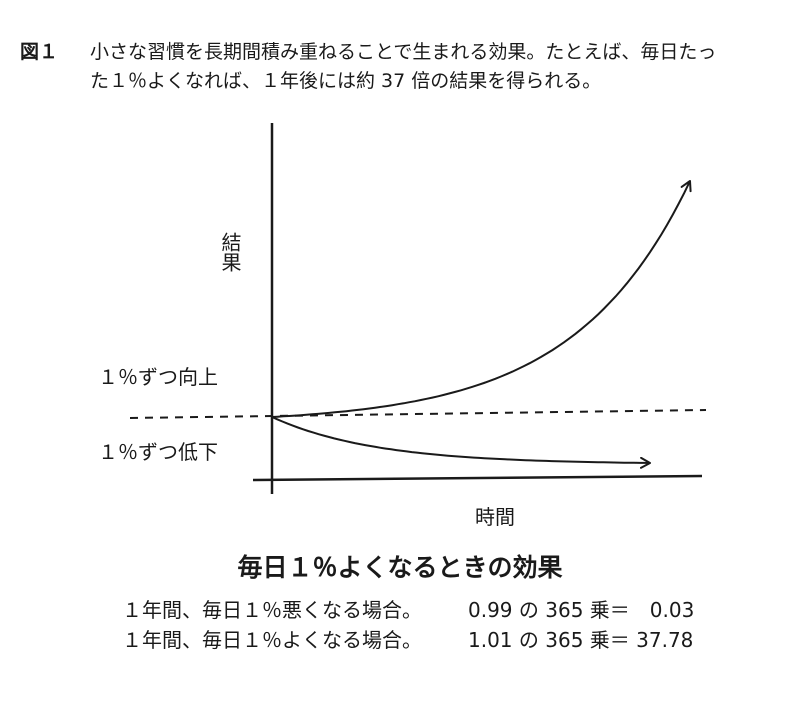  What do you see at coordinates (581, 640) in the screenshot?
I see `summary-calculation: 1.01 の 365 乗＝ 37.78` at bounding box center [581, 640].